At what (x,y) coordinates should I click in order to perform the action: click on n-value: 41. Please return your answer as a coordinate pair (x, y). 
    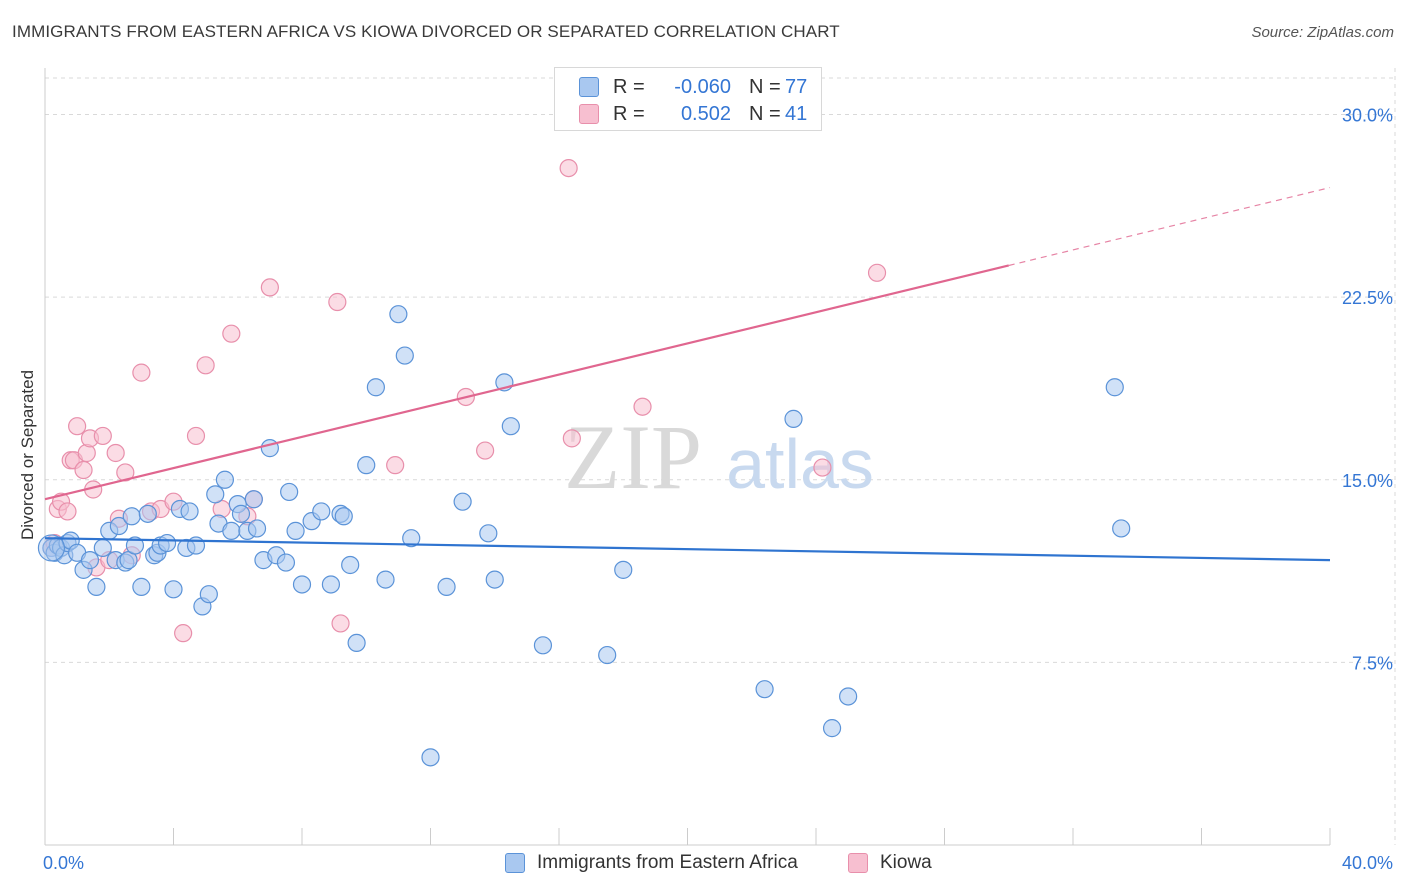
    Looking at the image, I should click on (796, 113).